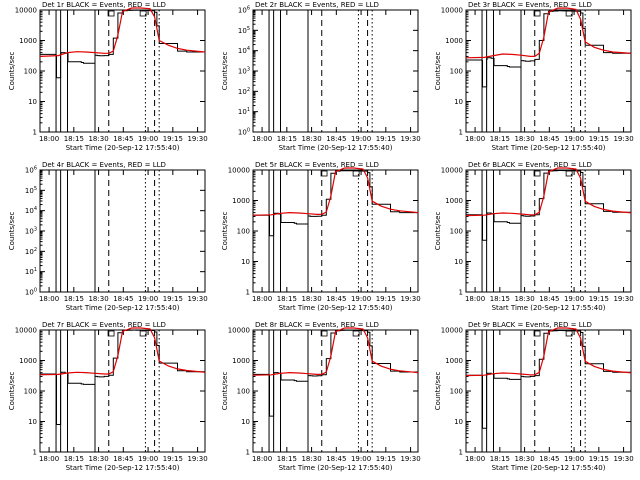 This screenshot has width=640, height=480. Describe the element at coordinates (317, 5) in the screenshot. I see `panel-title: Det 2r BLACK = Events, RED = LLD` at that location.